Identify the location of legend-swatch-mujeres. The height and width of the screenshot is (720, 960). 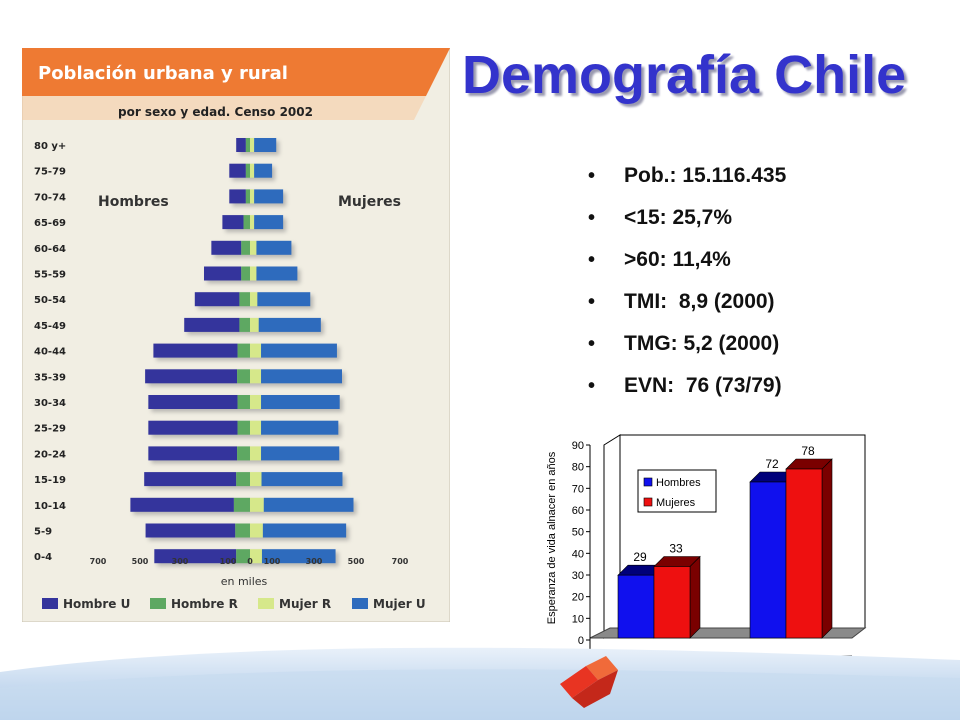
(648, 502).